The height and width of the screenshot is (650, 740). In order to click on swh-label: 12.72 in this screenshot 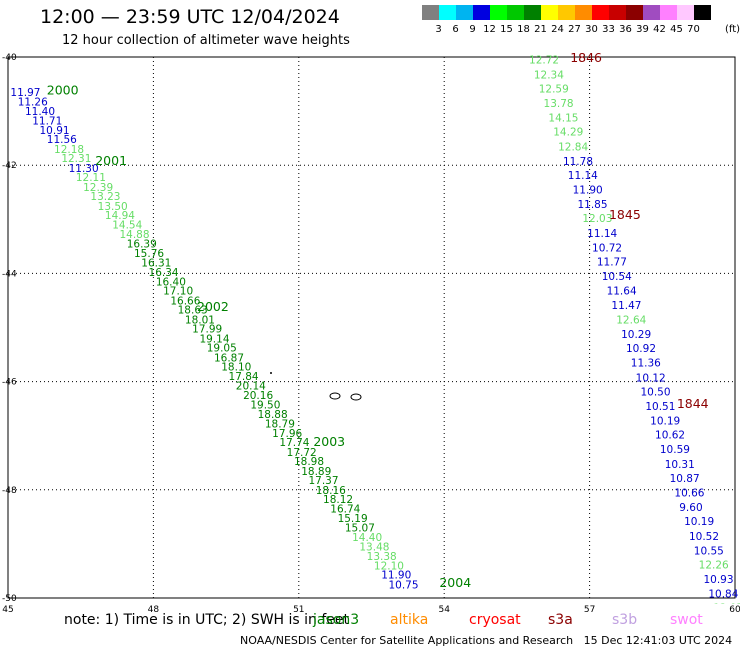, I will do `click(544, 61)`.